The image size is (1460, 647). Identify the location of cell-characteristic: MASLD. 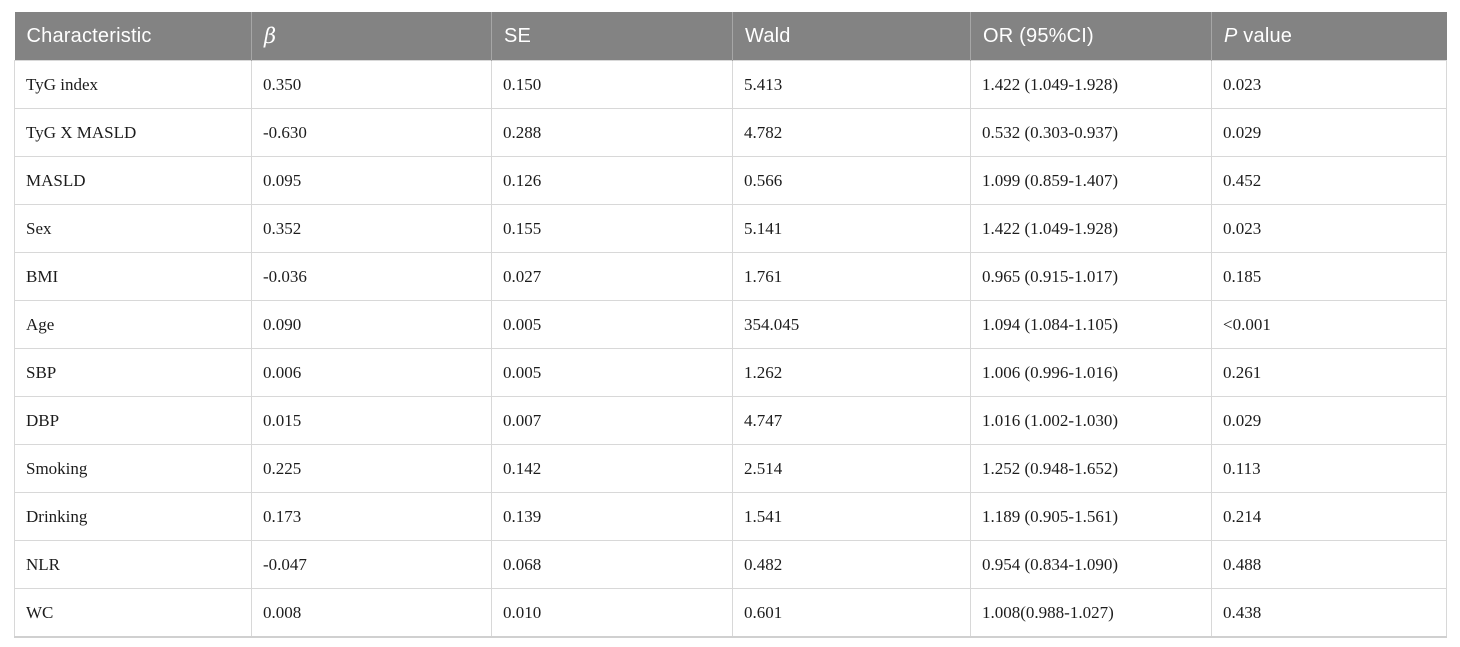
(133, 180).